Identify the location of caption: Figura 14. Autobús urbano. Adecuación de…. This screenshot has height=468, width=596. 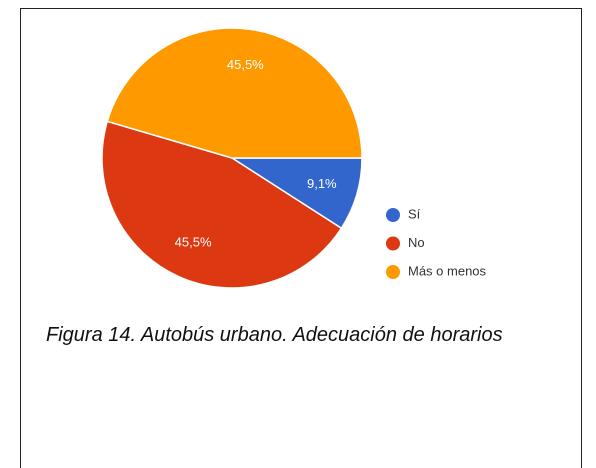
(274, 335).